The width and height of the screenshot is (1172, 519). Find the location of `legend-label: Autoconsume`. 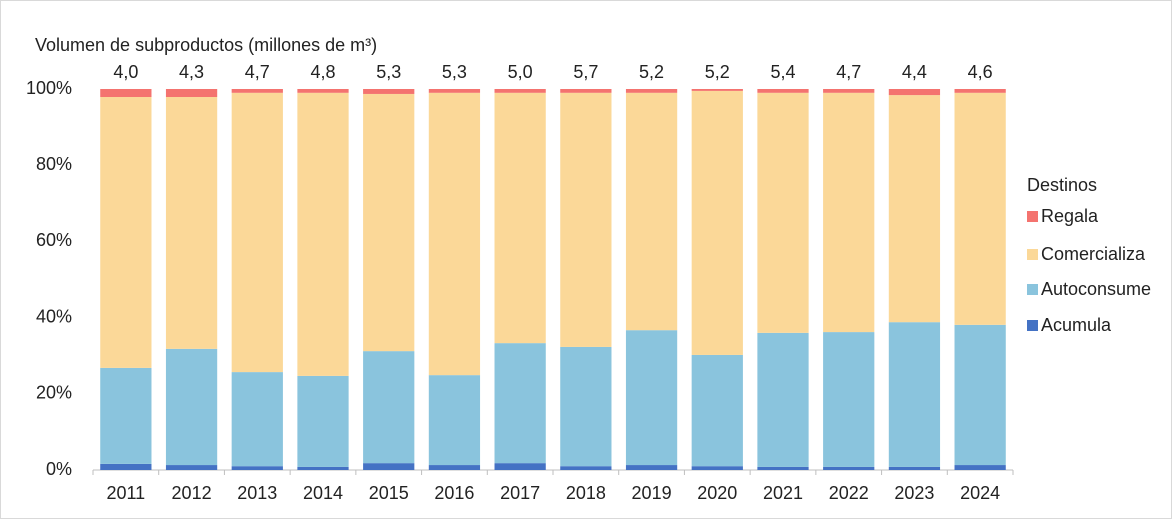

legend-label: Autoconsume is located at coordinates (1096, 289).